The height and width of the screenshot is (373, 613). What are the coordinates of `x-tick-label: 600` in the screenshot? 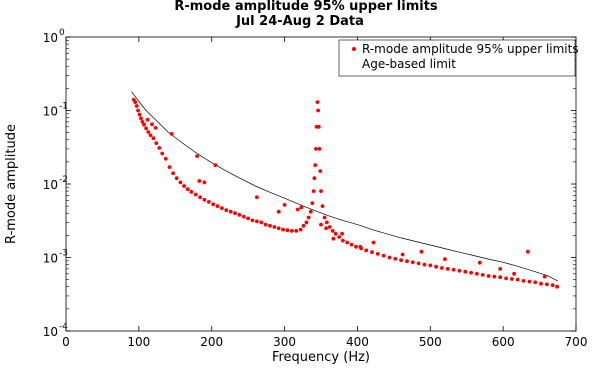 It's located at (503, 342).